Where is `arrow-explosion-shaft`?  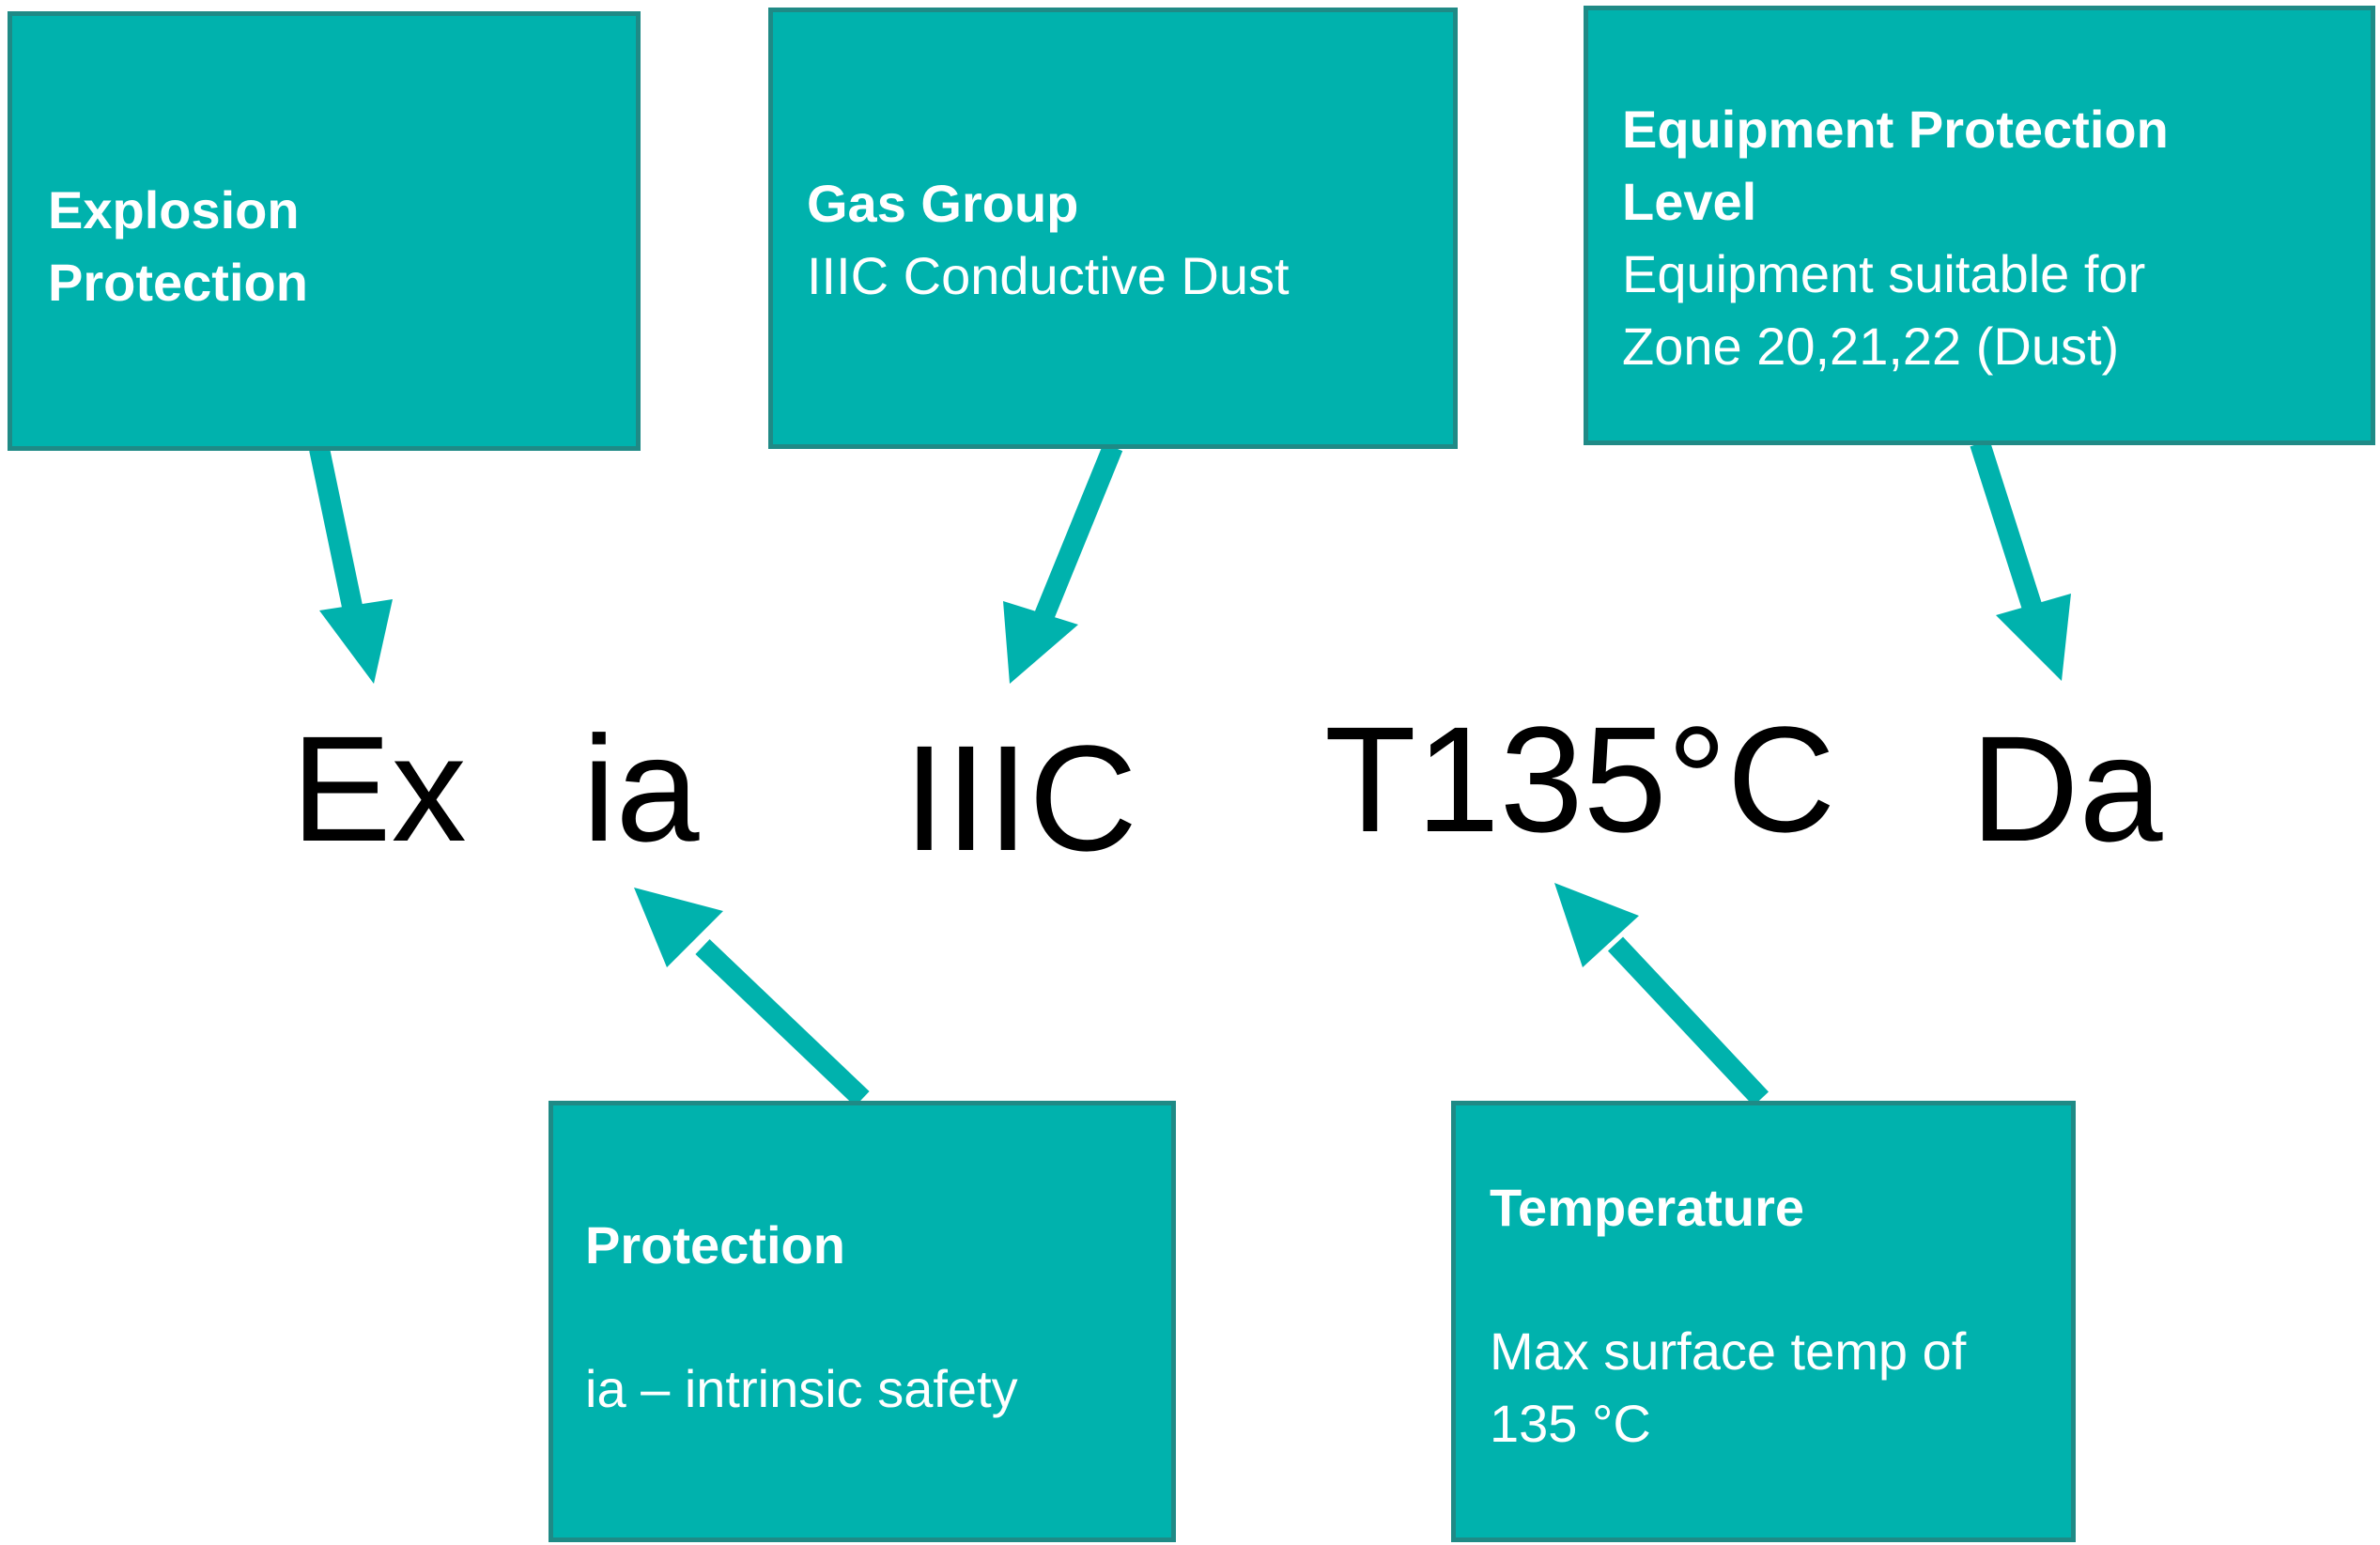 arrow-explosion-shaft is located at coordinates (337, 534).